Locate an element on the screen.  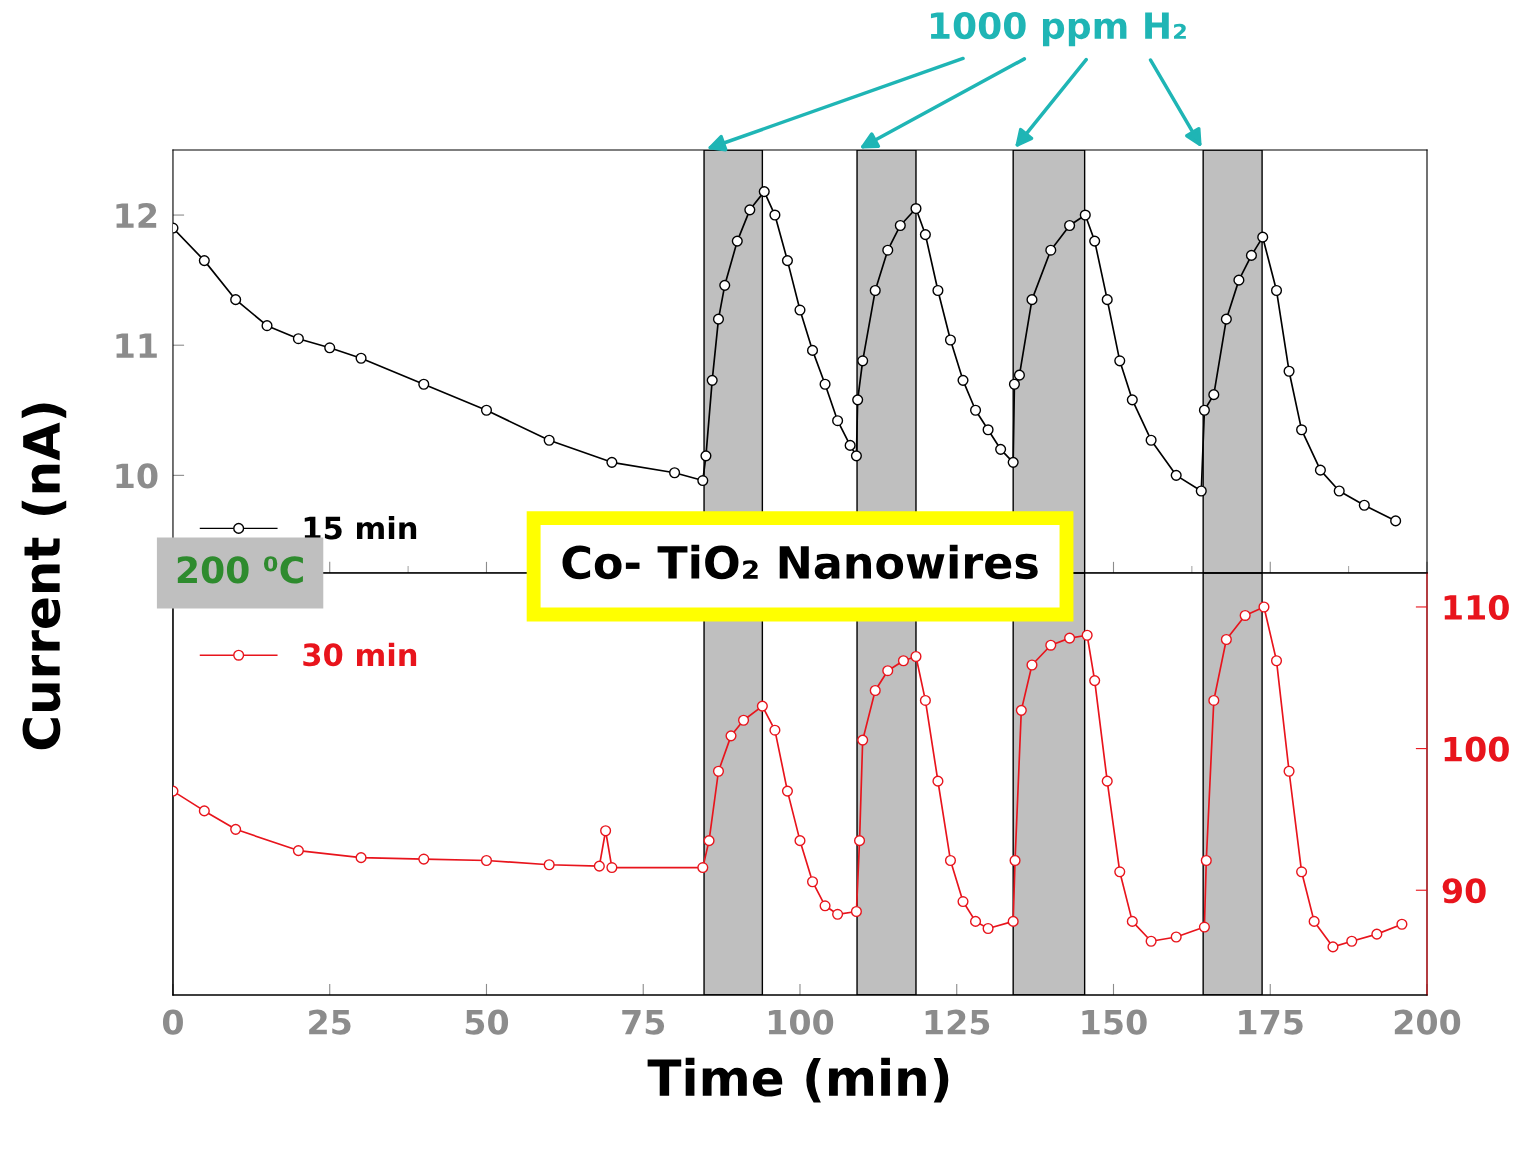
x-axis-title: Time (min) is located at coordinates (798, 1080).